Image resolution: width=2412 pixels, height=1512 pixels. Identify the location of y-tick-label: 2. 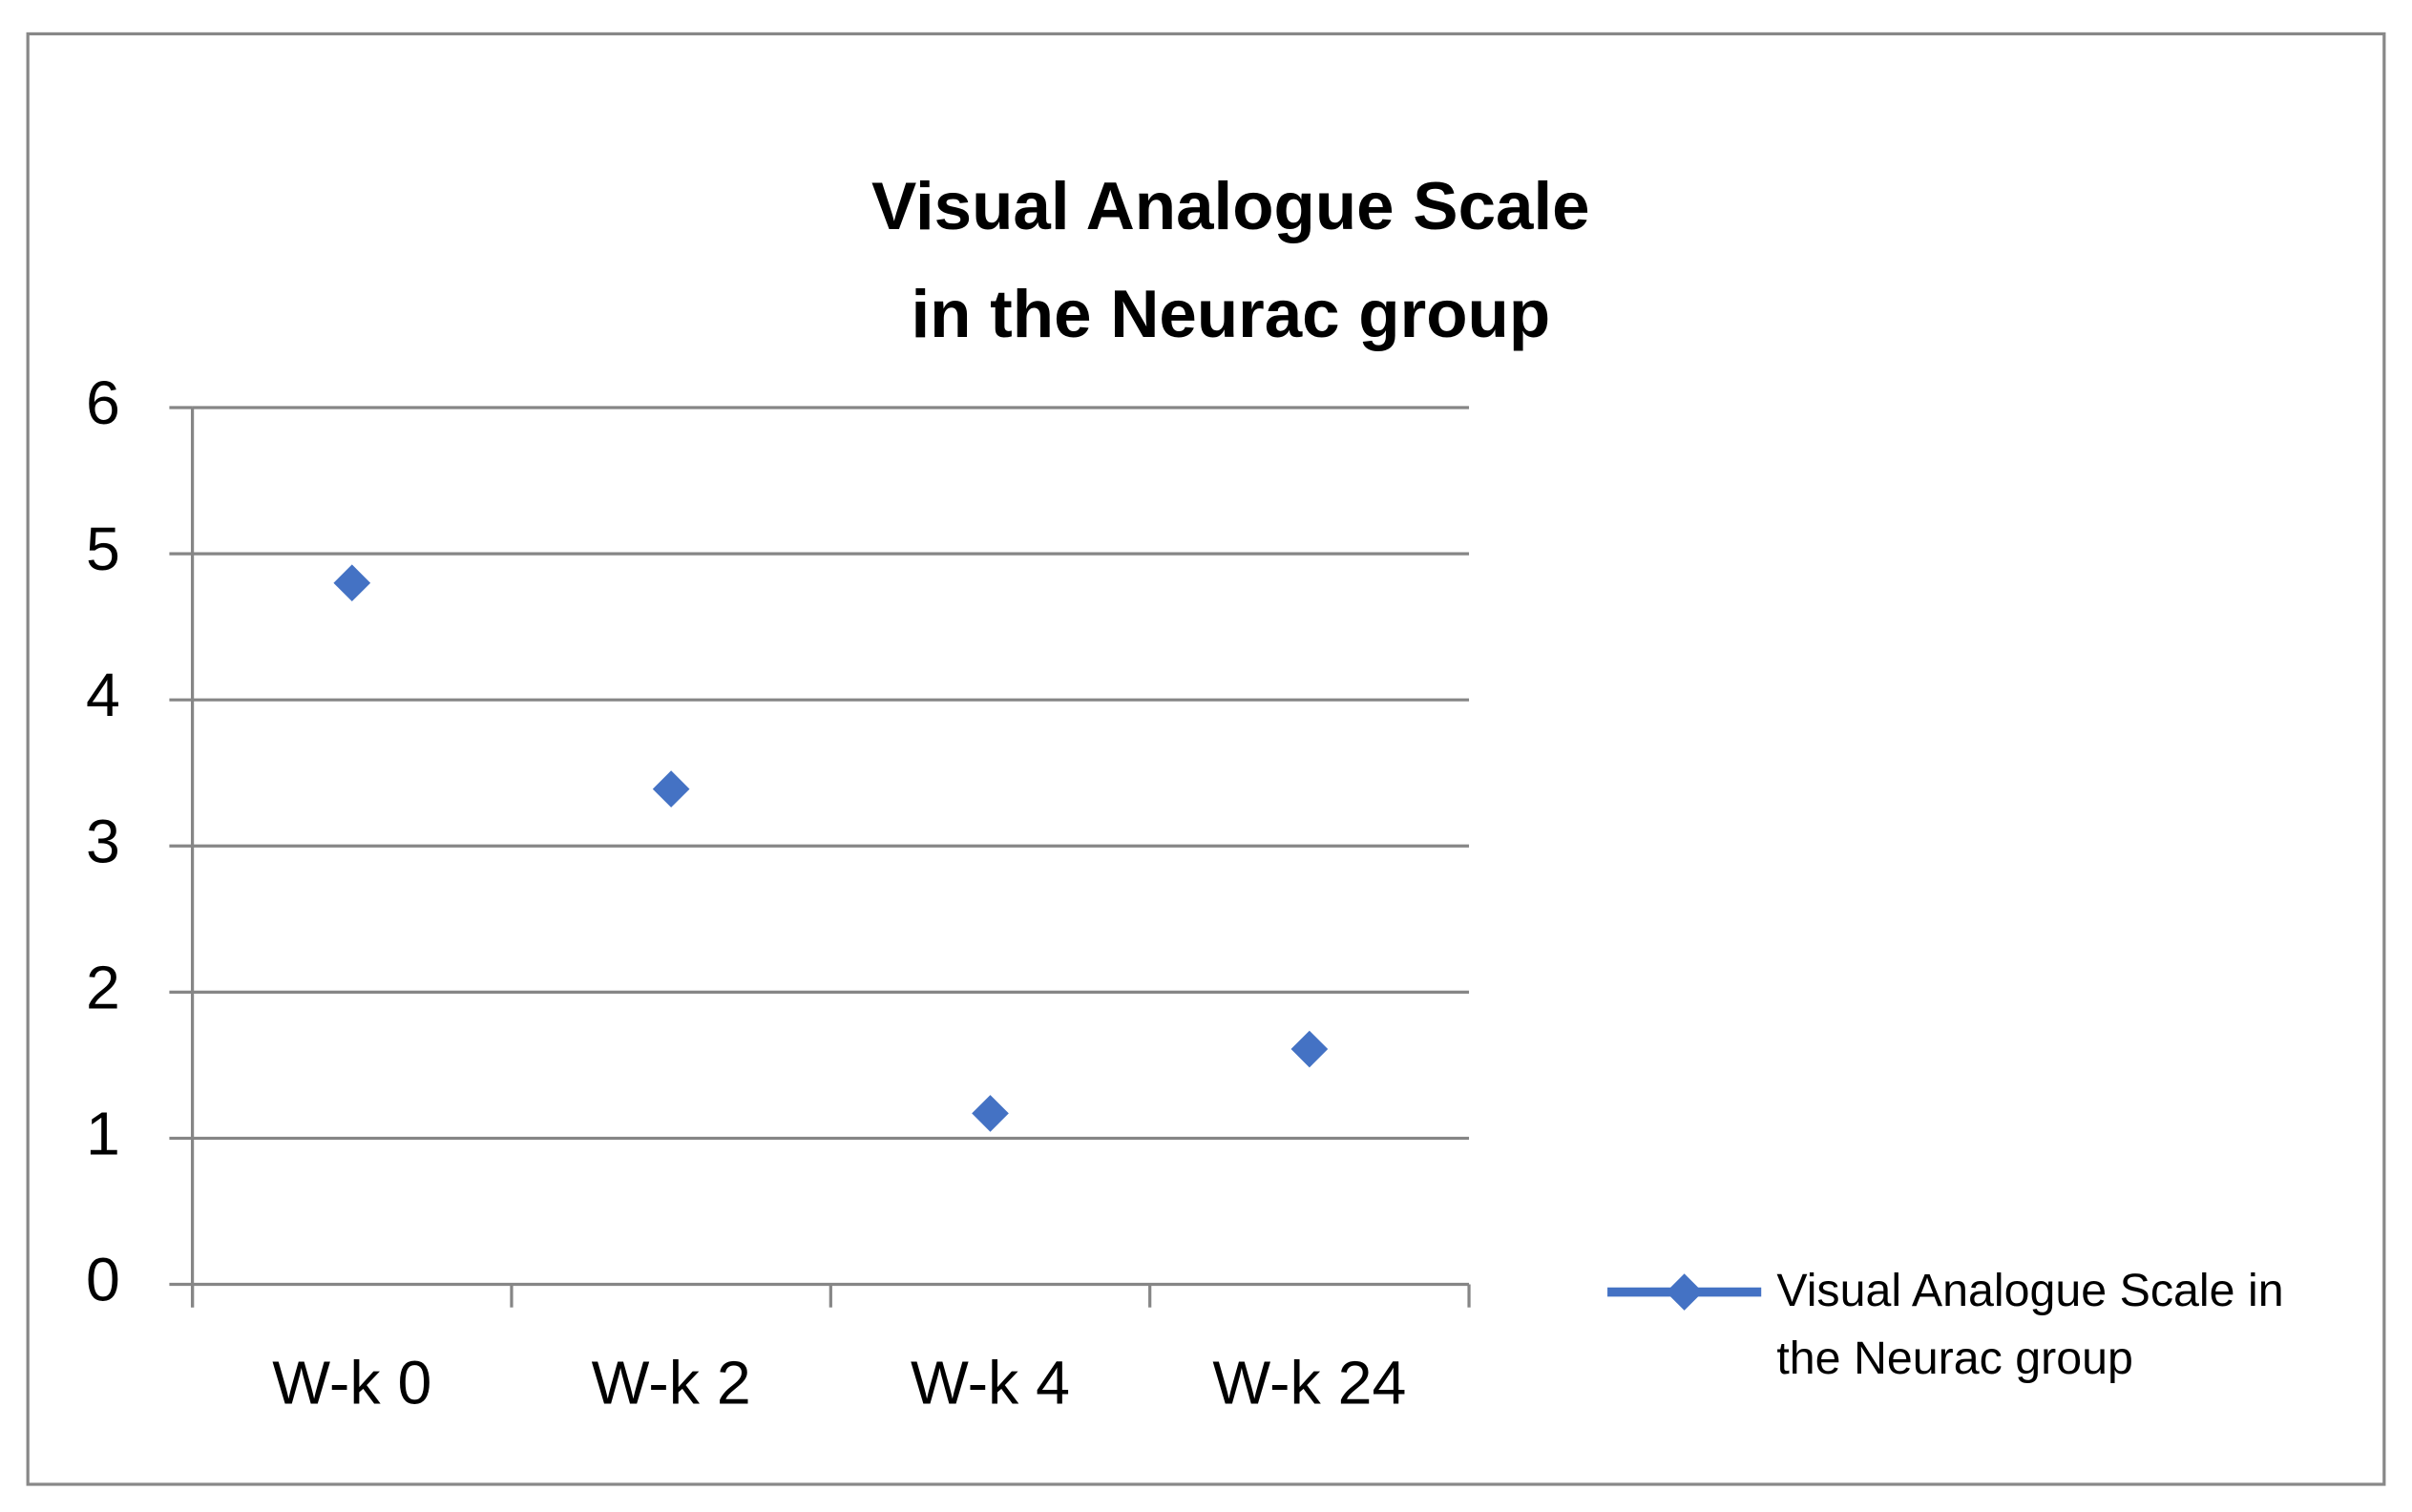
(103, 987).